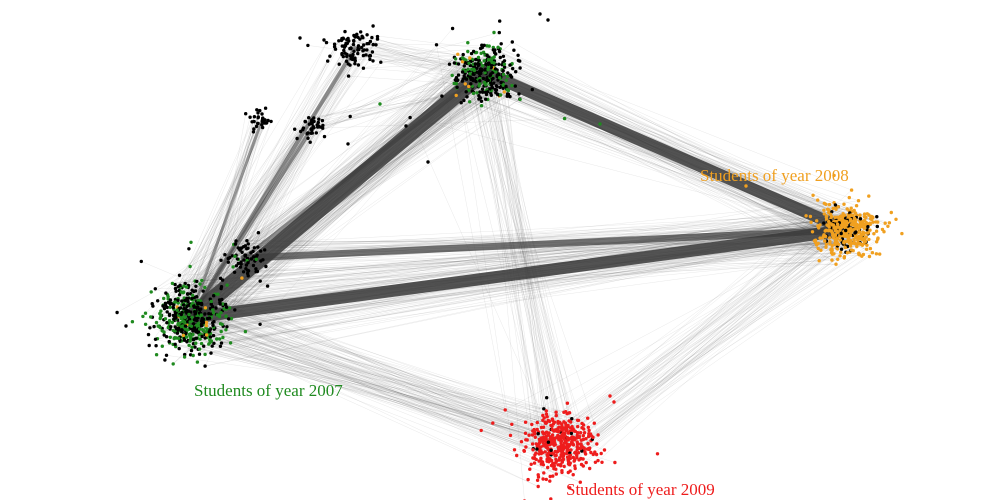 Image resolution: width=1000 pixels, height=500 pixels. What do you see at coordinates (263, 118) in the screenshot?
I see `node-1929` at bounding box center [263, 118].